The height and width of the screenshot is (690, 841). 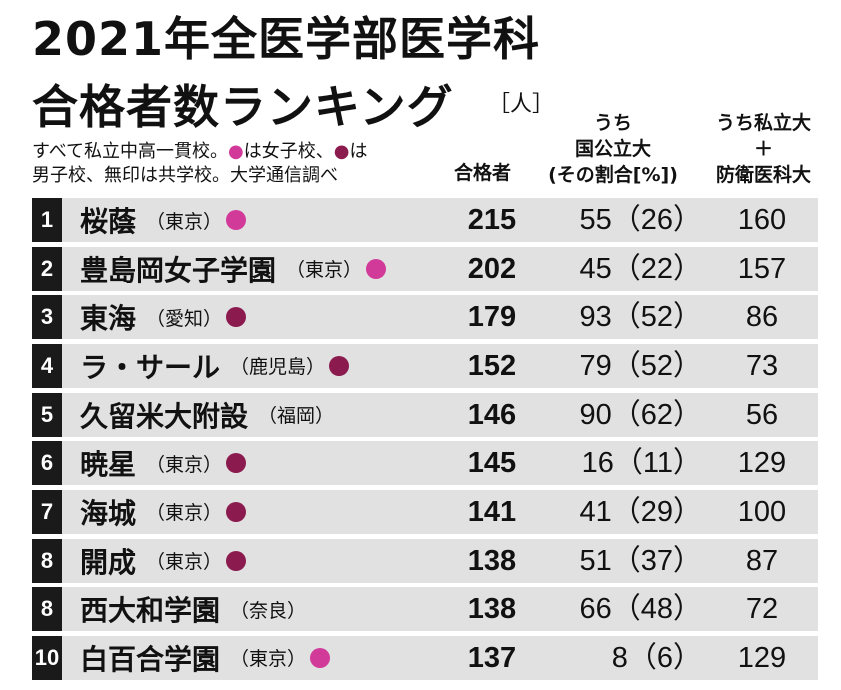 What do you see at coordinates (193, 609) in the screenshot?
I see `school-cell: 西大和学園 （奈良）` at bounding box center [193, 609].